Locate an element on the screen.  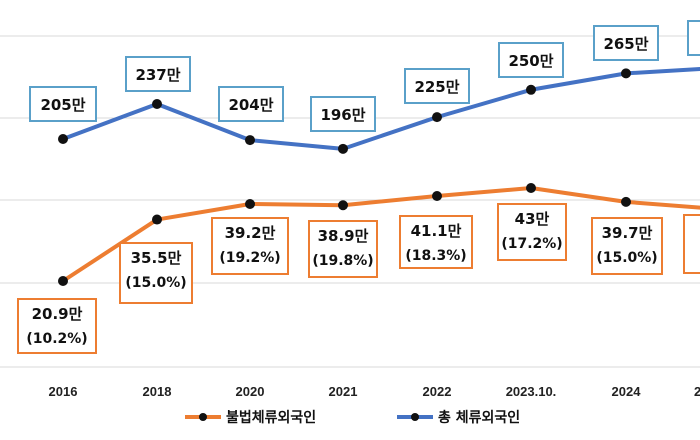
legend-marker-illegal is located at coordinates (203, 417).